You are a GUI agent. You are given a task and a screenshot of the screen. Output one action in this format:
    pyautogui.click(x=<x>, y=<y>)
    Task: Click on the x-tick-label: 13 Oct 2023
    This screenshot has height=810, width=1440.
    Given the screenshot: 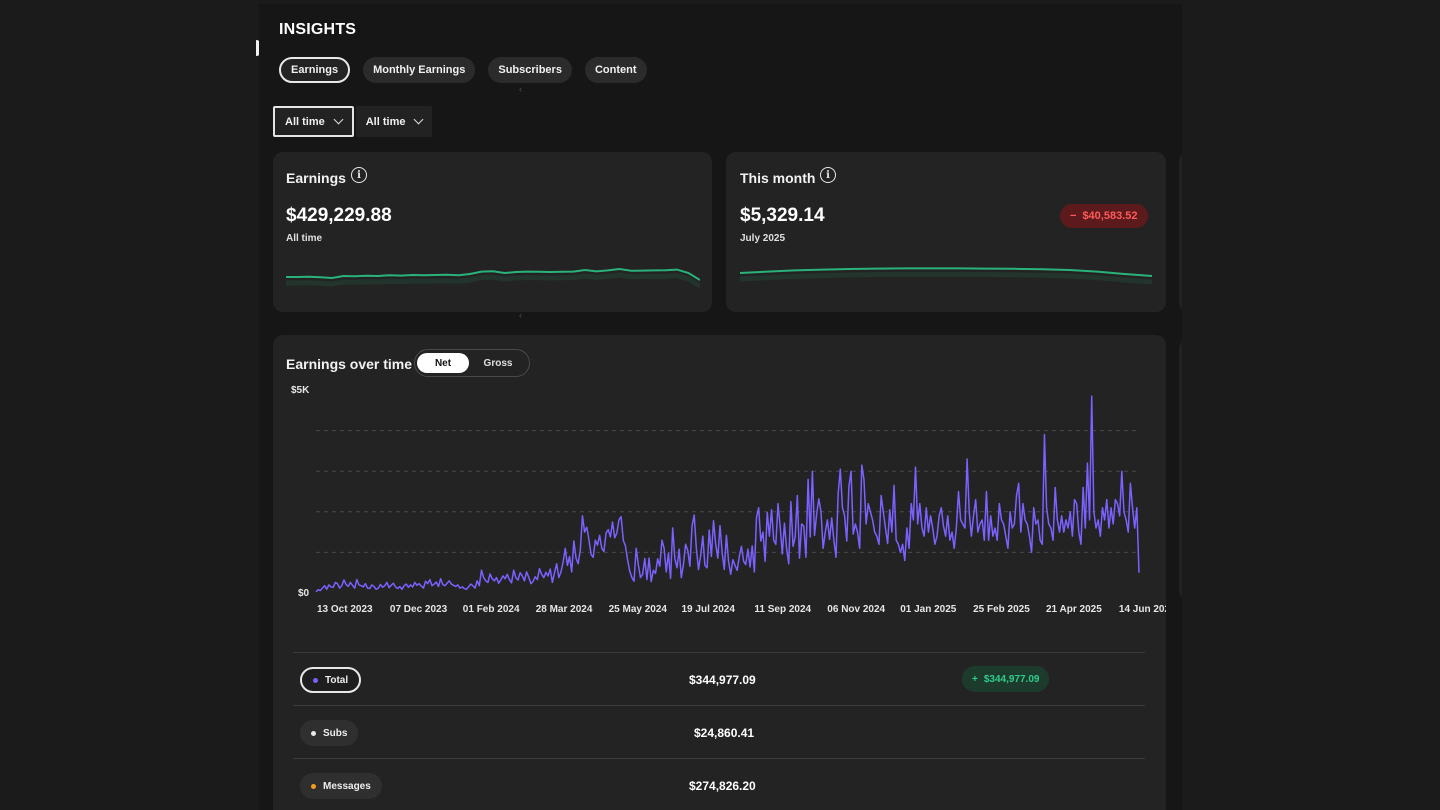 What is the action you would take?
    pyautogui.click(x=345, y=609)
    